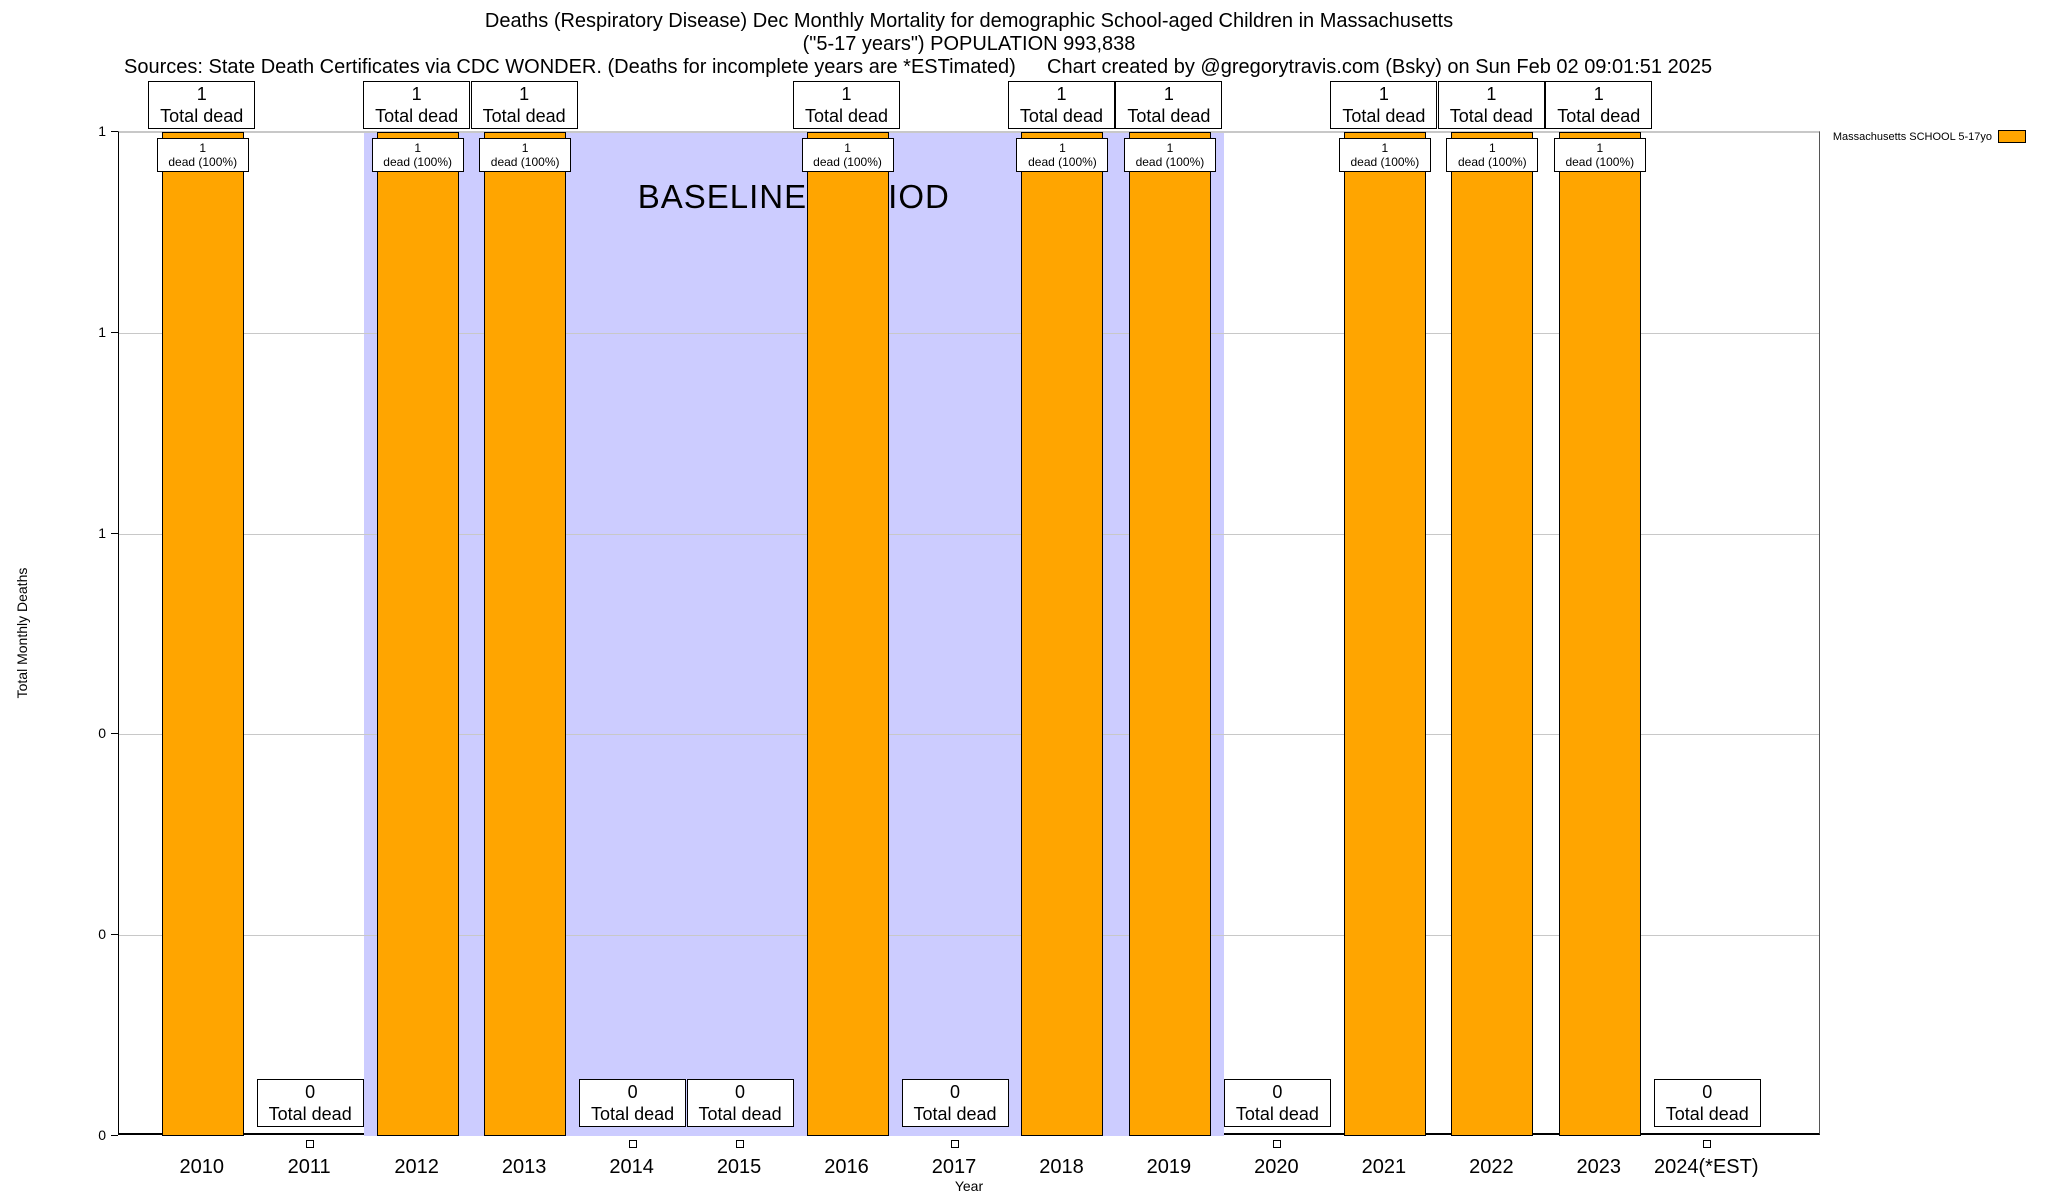  What do you see at coordinates (1061, 105) in the screenshot?
I see `total-dead-box-2018: 1 Total dead` at bounding box center [1061, 105].